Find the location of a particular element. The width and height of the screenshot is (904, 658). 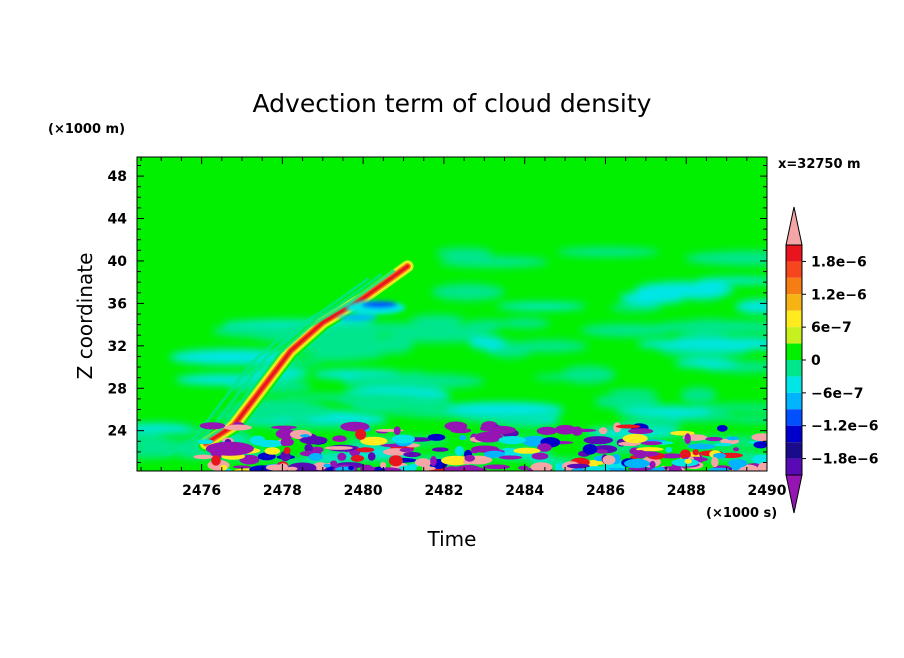

y-tick-label: 28 is located at coordinates (117, 389).